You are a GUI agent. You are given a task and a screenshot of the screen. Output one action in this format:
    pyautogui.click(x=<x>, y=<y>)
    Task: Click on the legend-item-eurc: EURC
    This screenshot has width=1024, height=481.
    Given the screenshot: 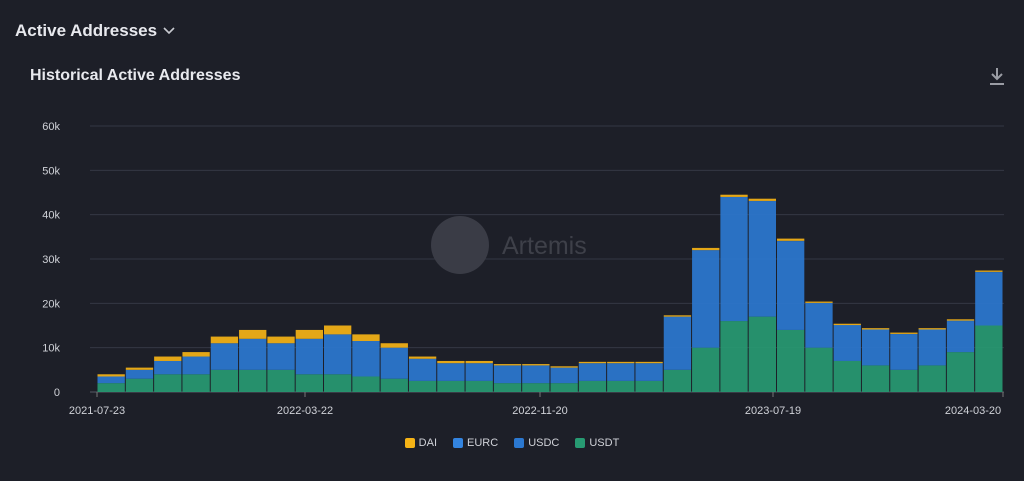 What is the action you would take?
    pyautogui.click(x=475, y=443)
    